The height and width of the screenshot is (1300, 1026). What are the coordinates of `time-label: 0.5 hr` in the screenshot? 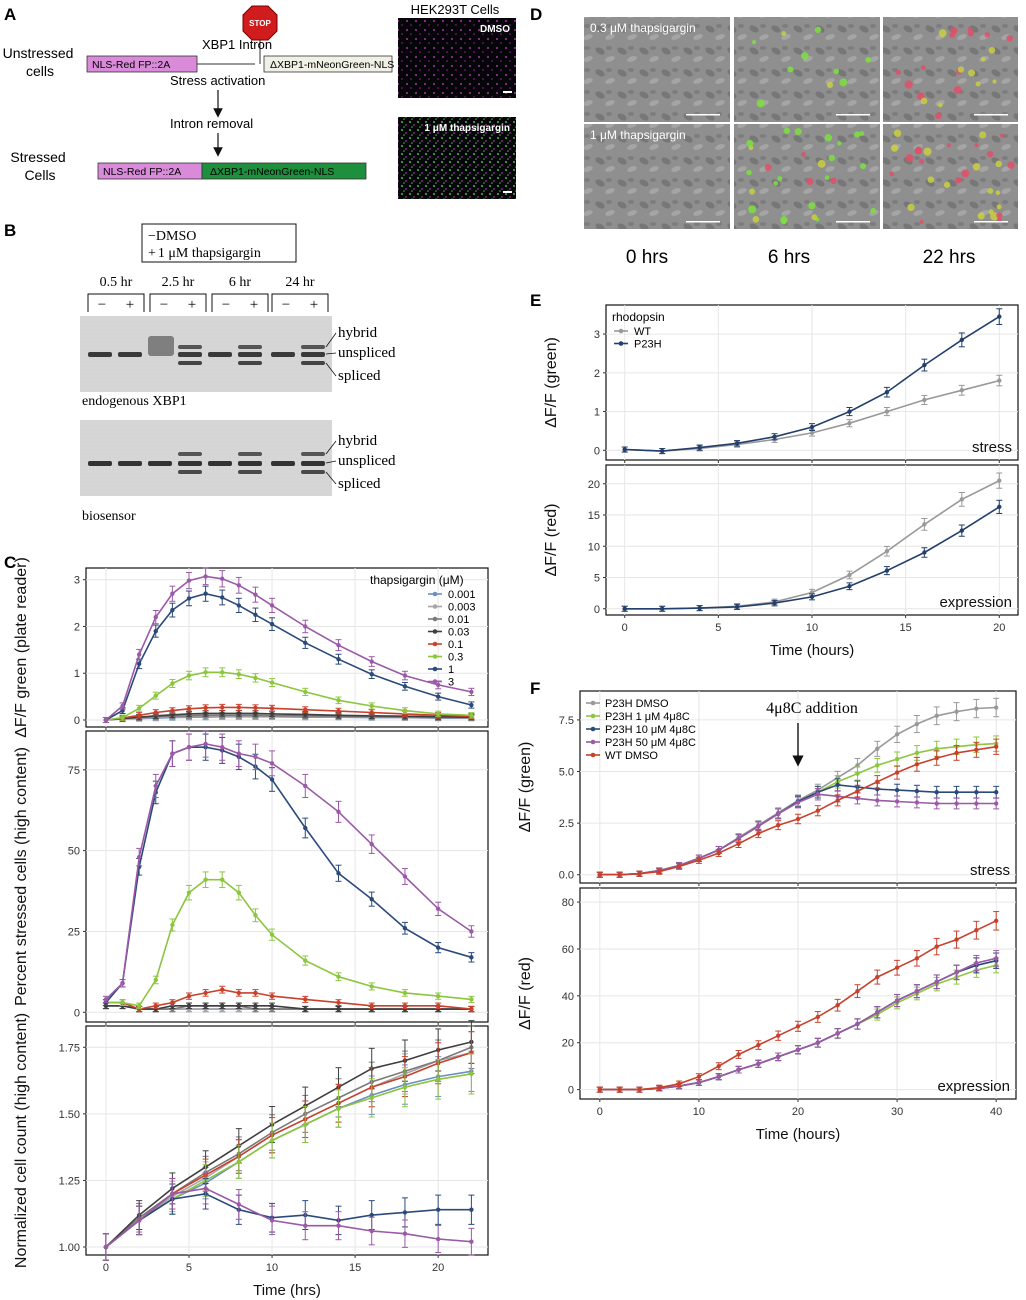 It's located at (116, 282).